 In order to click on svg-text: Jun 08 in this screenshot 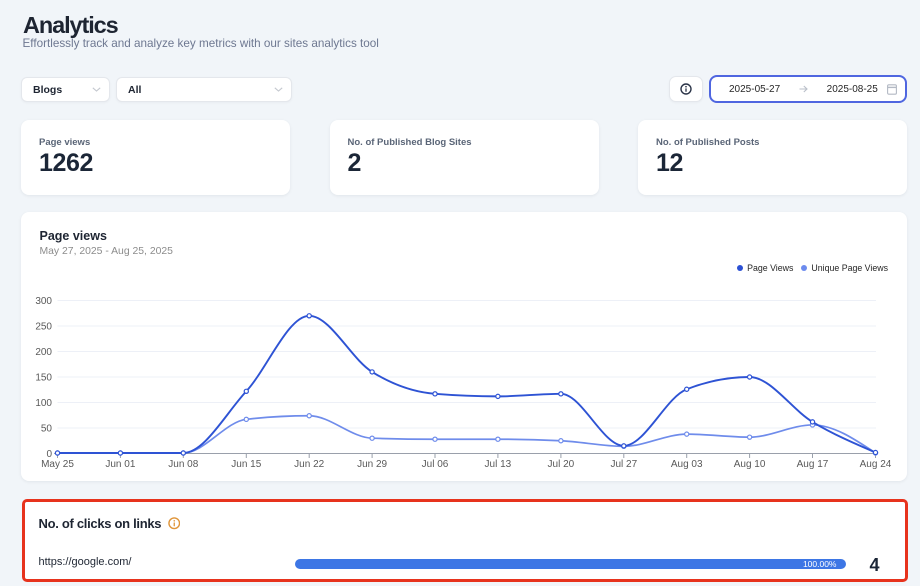, I will do `click(183, 464)`.